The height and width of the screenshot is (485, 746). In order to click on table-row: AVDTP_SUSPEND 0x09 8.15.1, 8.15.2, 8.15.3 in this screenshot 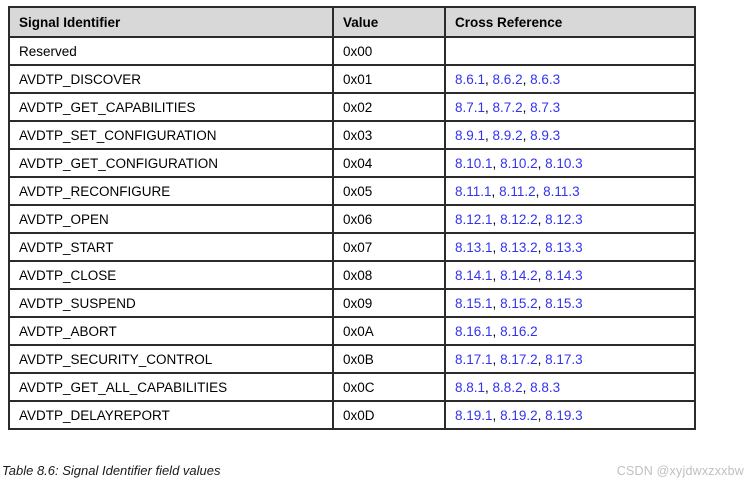, I will do `click(352, 303)`.